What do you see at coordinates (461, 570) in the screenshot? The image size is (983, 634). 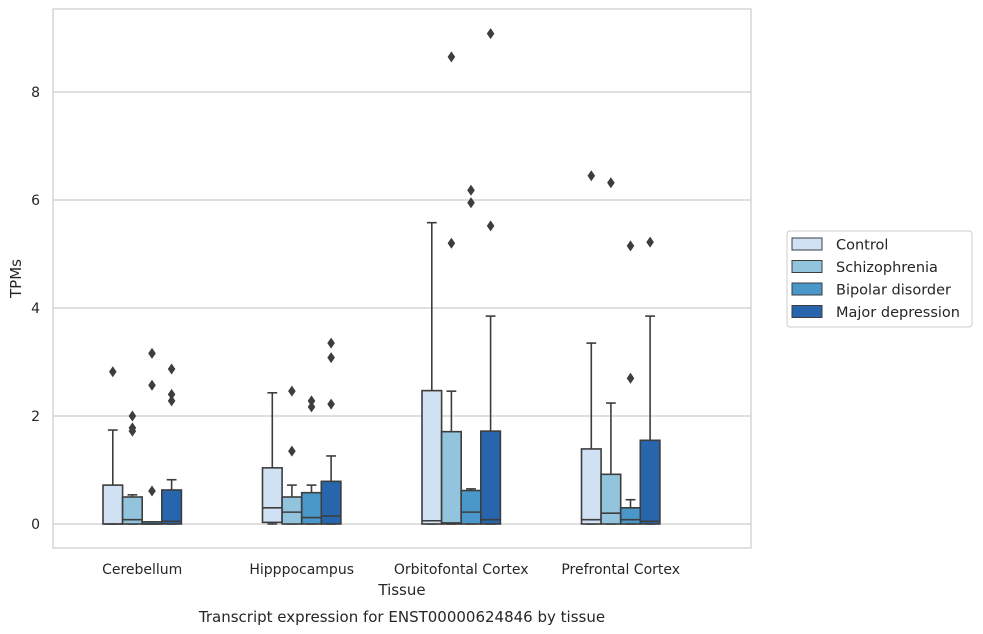 I see `x-tick-label: Orbitofontal Cortex` at bounding box center [461, 570].